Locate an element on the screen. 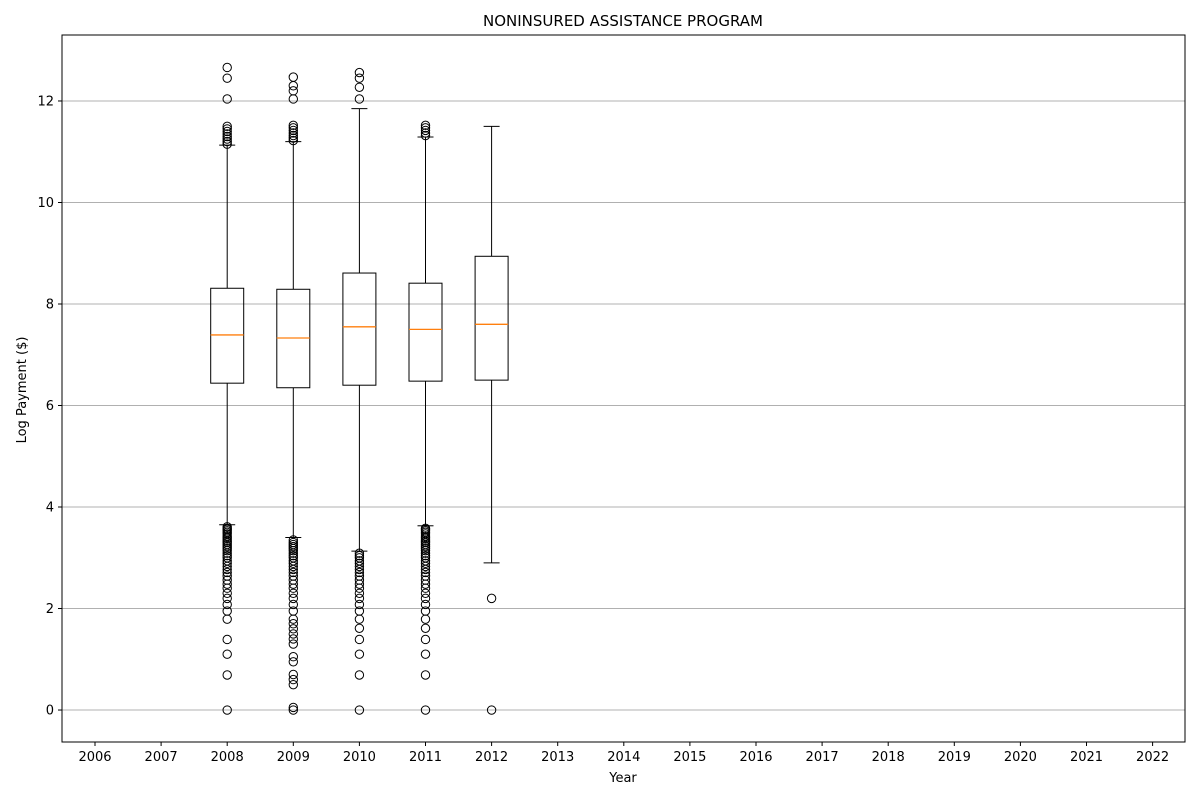  x-tick-label: 2015 is located at coordinates (689, 757).